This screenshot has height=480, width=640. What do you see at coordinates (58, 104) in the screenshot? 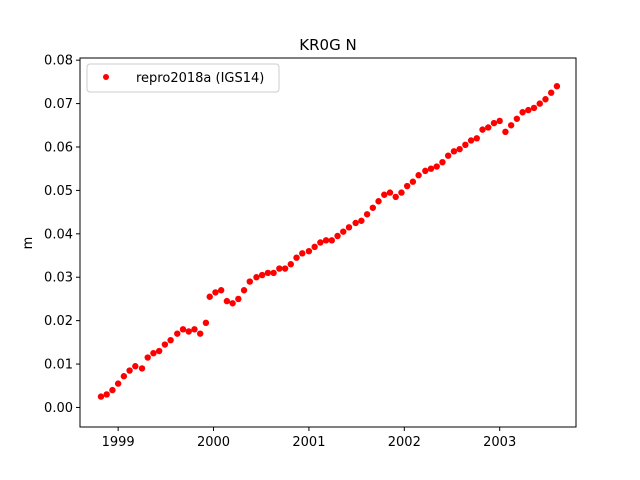
I see `y-tick-label: 0.07` at bounding box center [58, 104].